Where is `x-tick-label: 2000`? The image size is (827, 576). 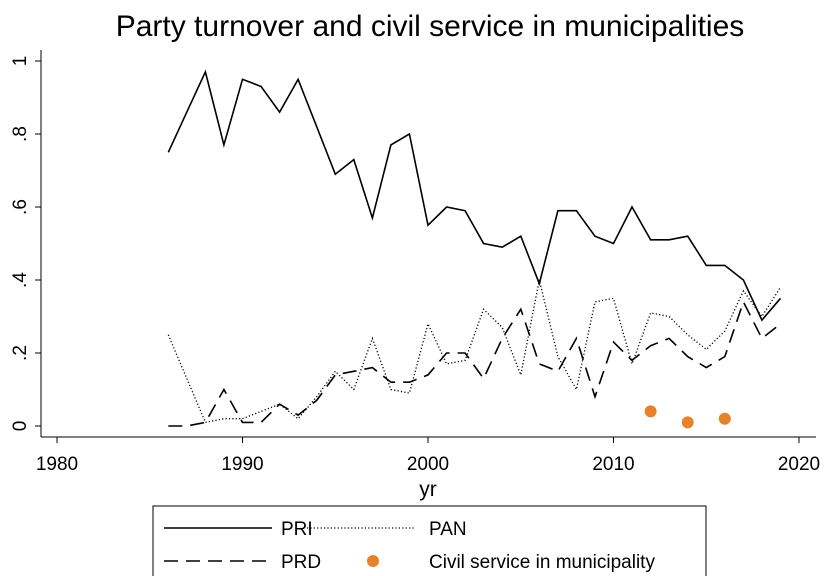 x-tick-label: 2000 is located at coordinates (428, 464).